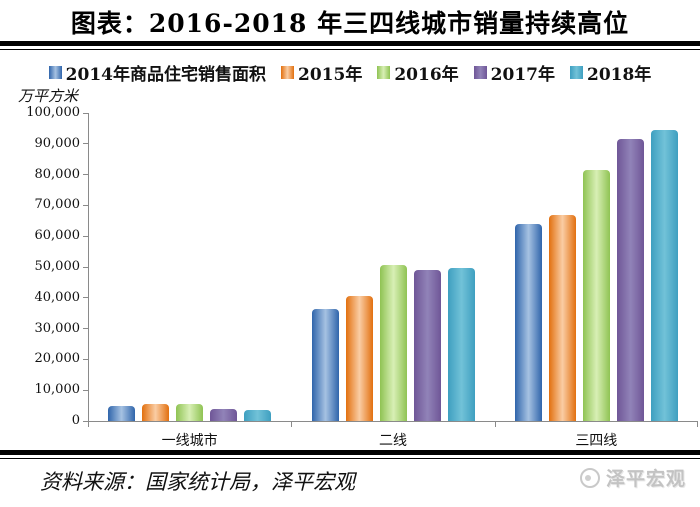  What do you see at coordinates (197, 482) in the screenshot?
I see `source-note: 资料来源：国家统计局，泽平宏观` at bounding box center [197, 482].